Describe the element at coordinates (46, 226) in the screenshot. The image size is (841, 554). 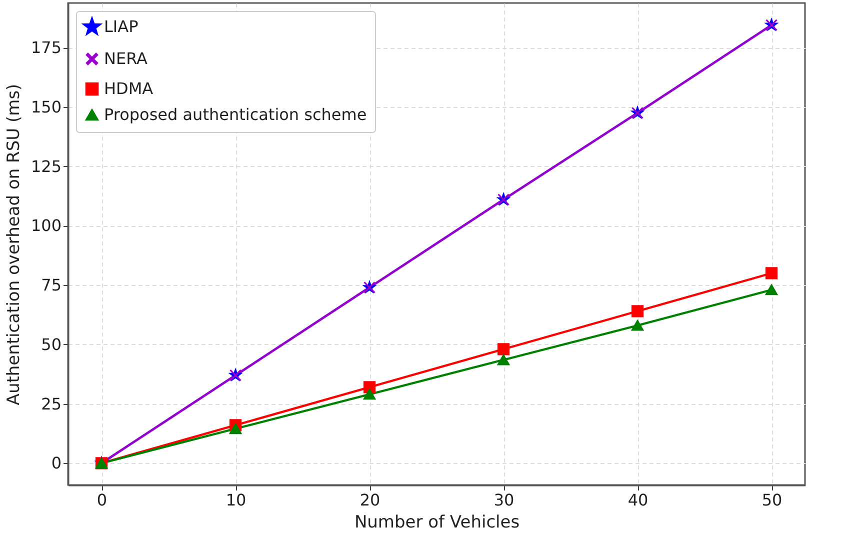
I see `y-tick-label: 100` at that location.